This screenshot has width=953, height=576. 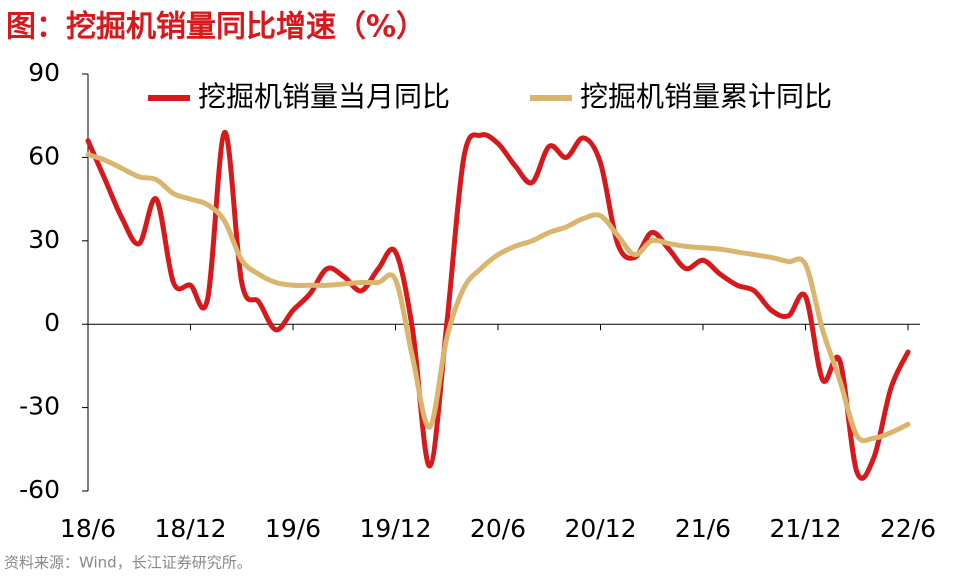 I want to click on y-tick-label: 0, so click(x=52, y=322).